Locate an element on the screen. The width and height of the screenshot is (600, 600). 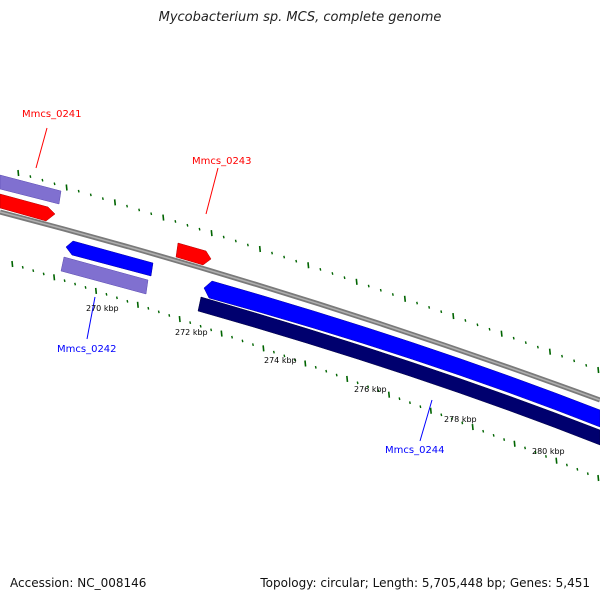
gene-label-0241: Mmcs_0241 is located at coordinates (52, 114).